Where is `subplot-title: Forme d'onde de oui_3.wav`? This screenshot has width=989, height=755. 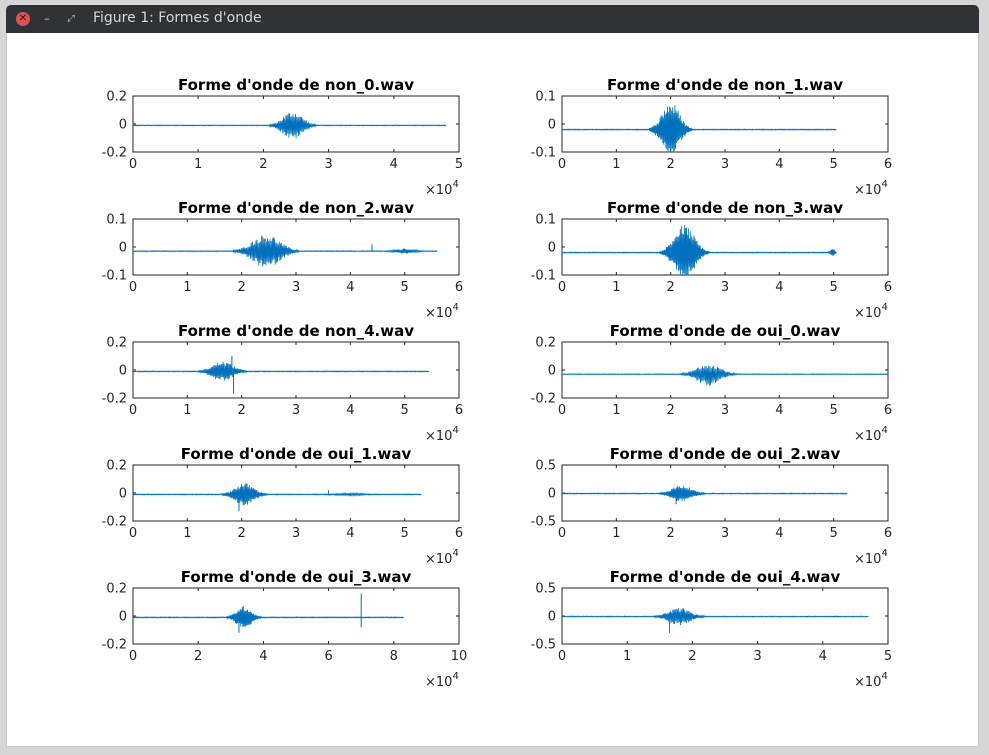 subplot-title: Forme d'onde de oui_3.wav is located at coordinates (296, 577).